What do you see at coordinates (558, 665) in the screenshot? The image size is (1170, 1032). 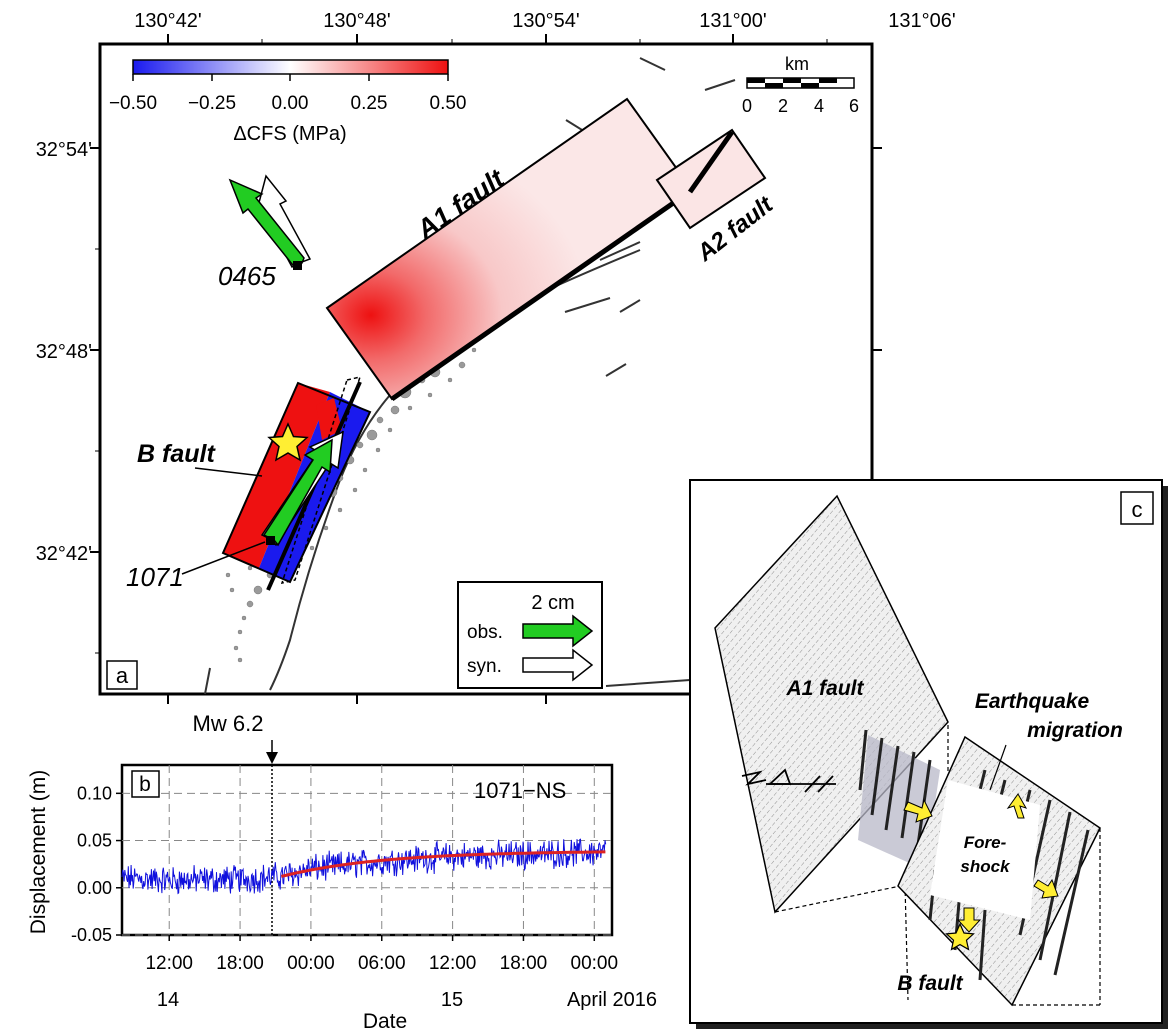 I see `legend-syn-arrow` at bounding box center [558, 665].